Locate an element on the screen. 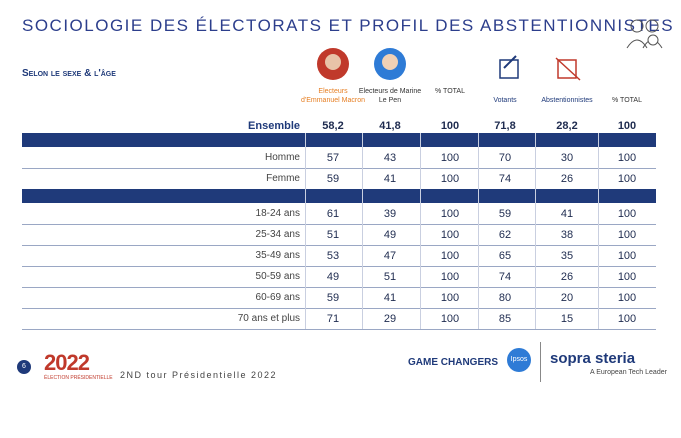  logo: 2022 is located at coordinates (67, 362).